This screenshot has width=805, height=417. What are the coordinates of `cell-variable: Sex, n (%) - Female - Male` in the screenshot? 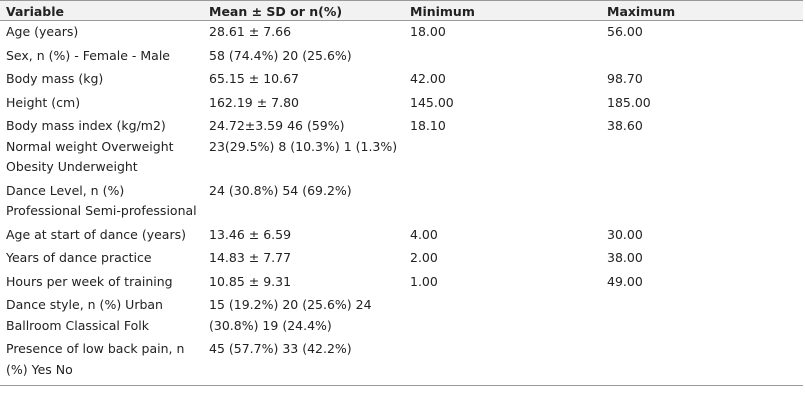 It's located at (88, 55).